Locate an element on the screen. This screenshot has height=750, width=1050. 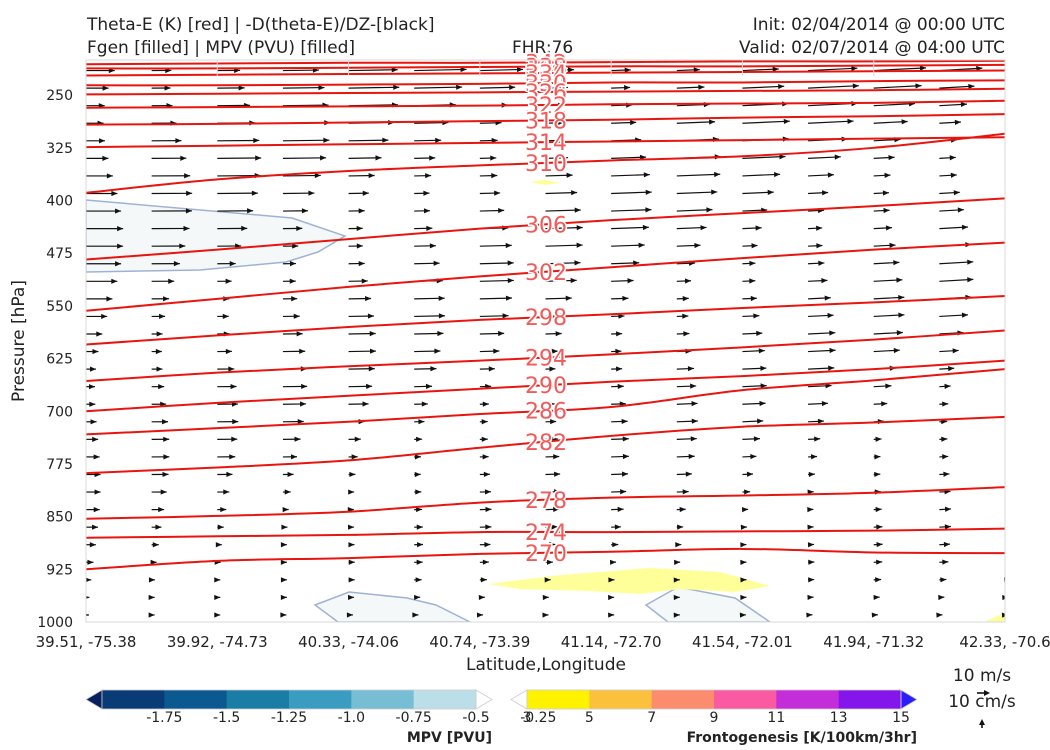
theta-e-label-342: 342 is located at coordinates (546, 63).